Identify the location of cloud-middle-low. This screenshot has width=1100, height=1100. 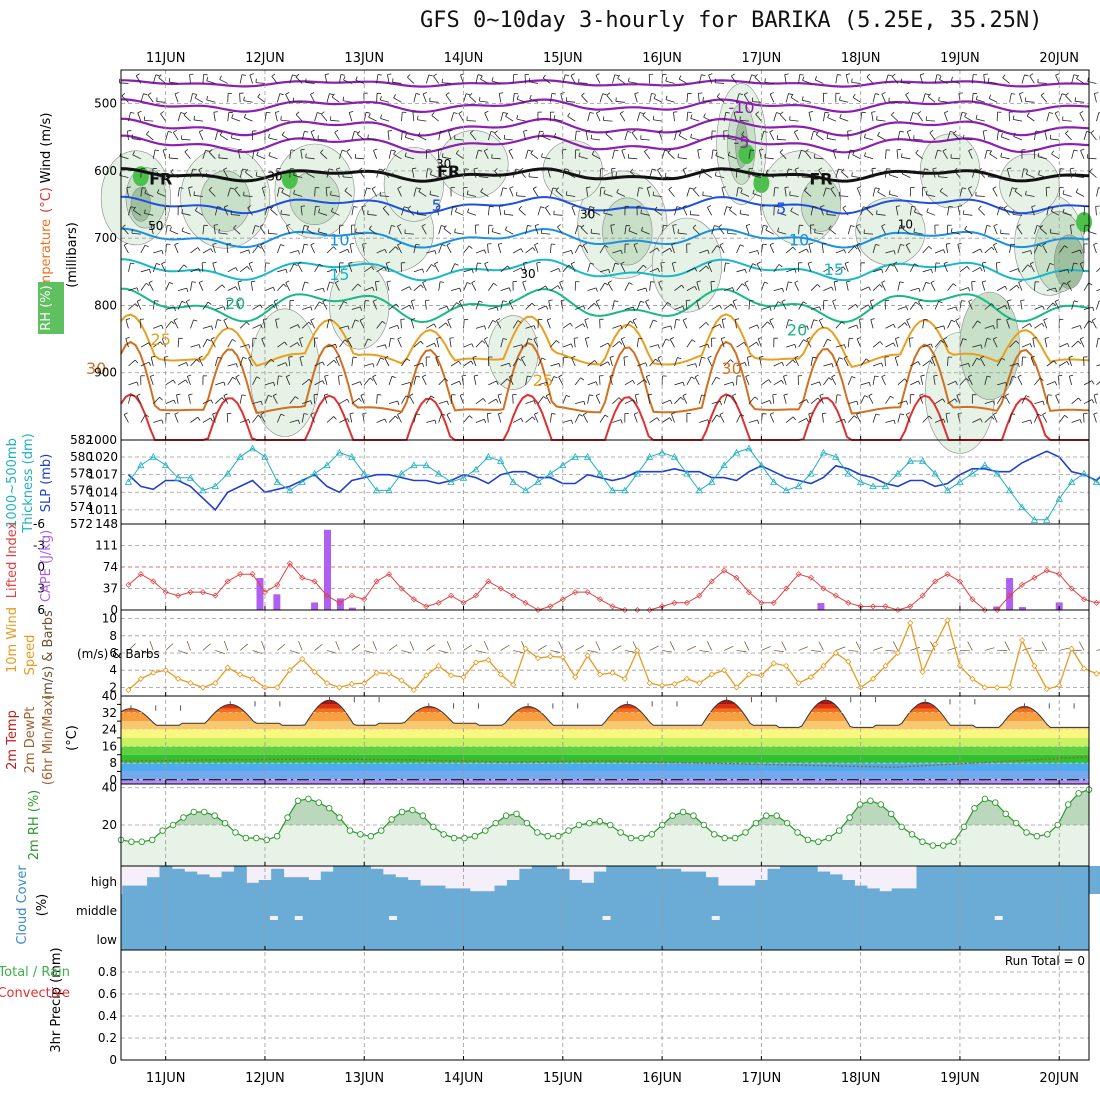
(605, 922).